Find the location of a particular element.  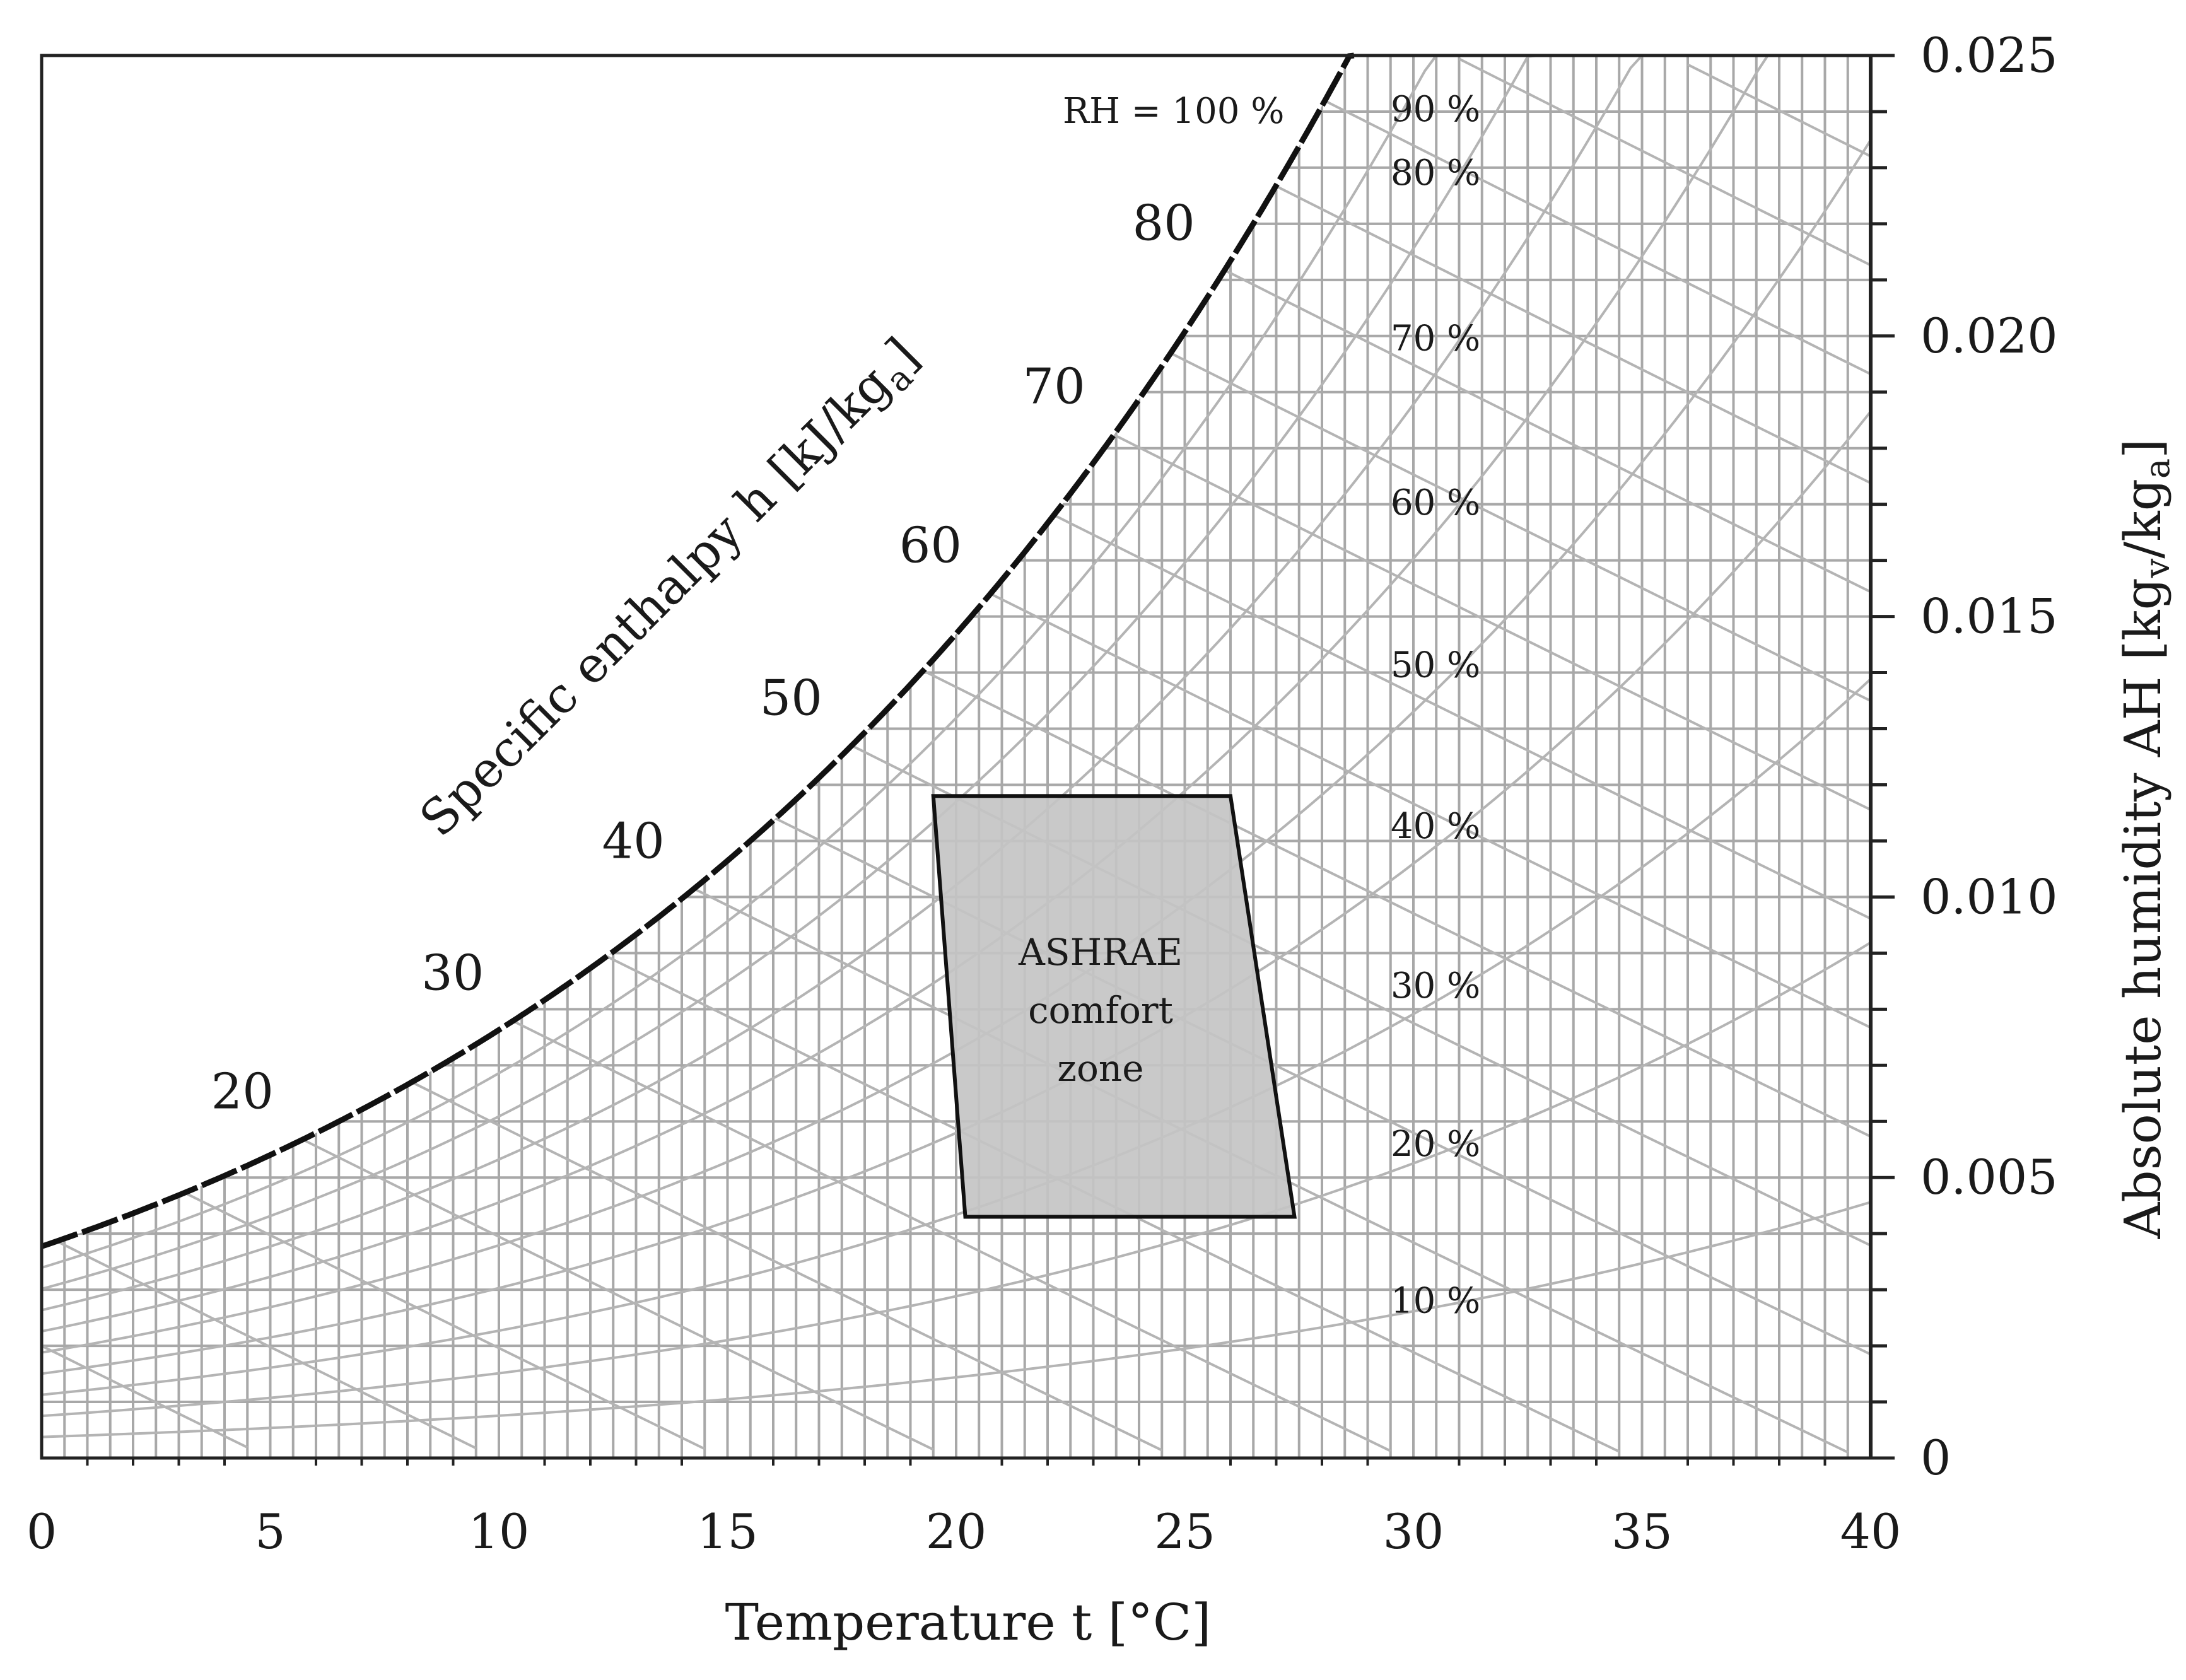

x-tick-label: 15 is located at coordinates (727, 1531).